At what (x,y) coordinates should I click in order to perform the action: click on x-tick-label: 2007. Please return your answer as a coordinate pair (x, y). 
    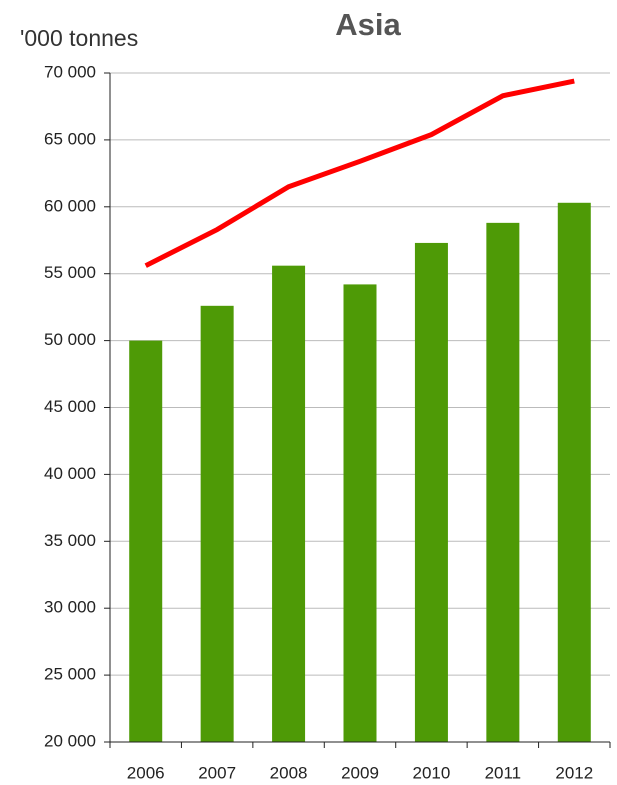
    Looking at the image, I should click on (217, 772).